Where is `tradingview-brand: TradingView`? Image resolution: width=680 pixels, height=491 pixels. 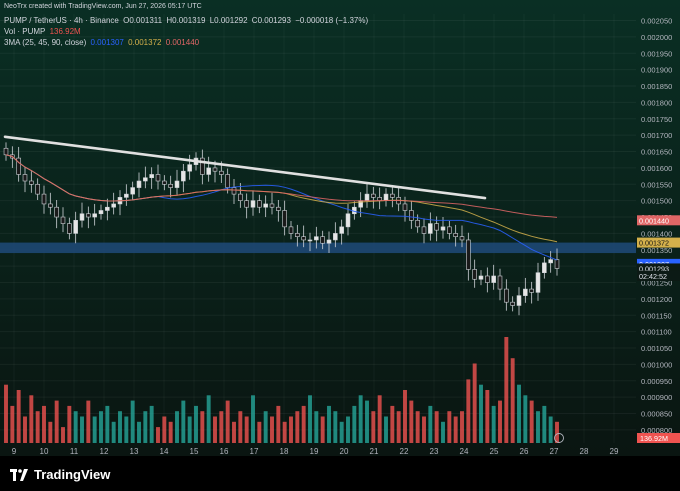
tradingview-brand: TradingView is located at coordinates (60, 474).